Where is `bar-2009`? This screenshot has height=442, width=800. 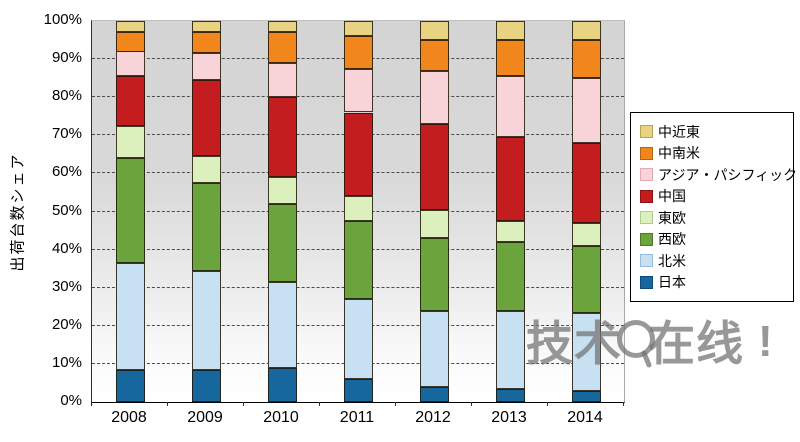 bar-2009 is located at coordinates (206, 211).